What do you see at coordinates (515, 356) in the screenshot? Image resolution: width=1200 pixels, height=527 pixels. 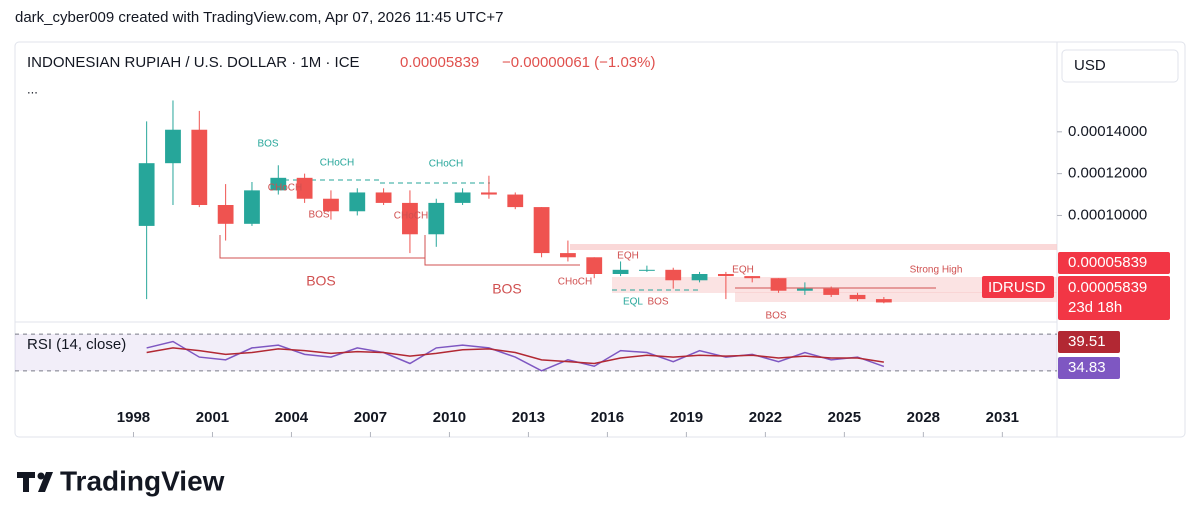 I see `rsi-line` at bounding box center [515, 356].